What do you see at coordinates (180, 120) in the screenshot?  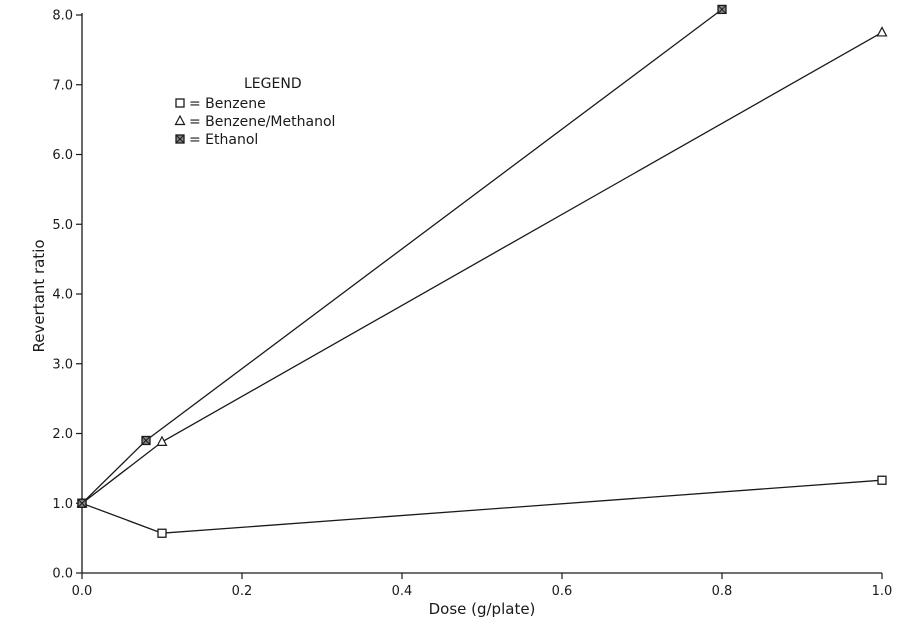 I see `legend-marker-benzene-methanol` at bounding box center [180, 120].